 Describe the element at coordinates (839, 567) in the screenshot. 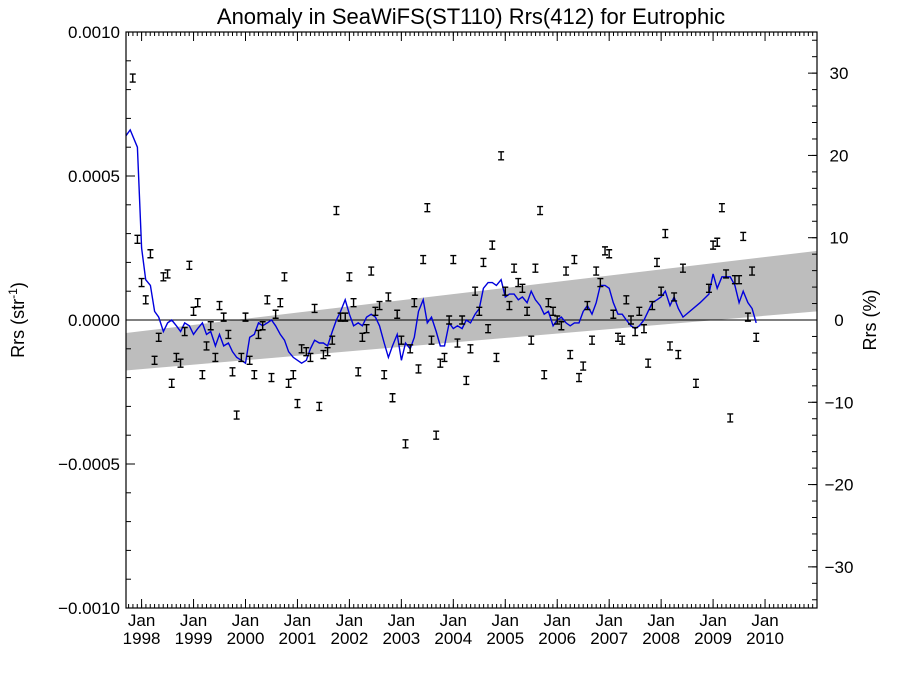

I see `right-tick-label: −30` at that location.